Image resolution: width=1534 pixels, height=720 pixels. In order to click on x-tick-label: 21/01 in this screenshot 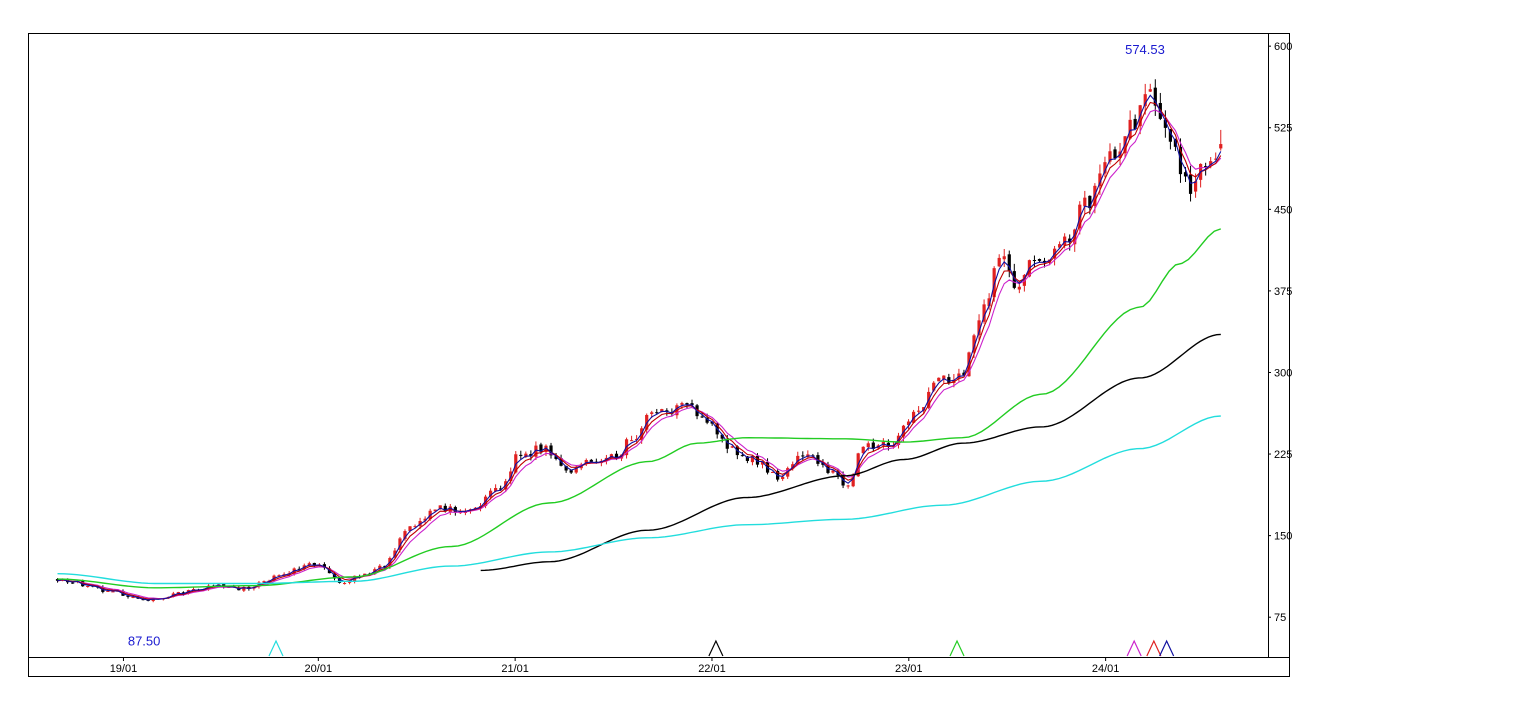, I will do `click(515, 669)`.